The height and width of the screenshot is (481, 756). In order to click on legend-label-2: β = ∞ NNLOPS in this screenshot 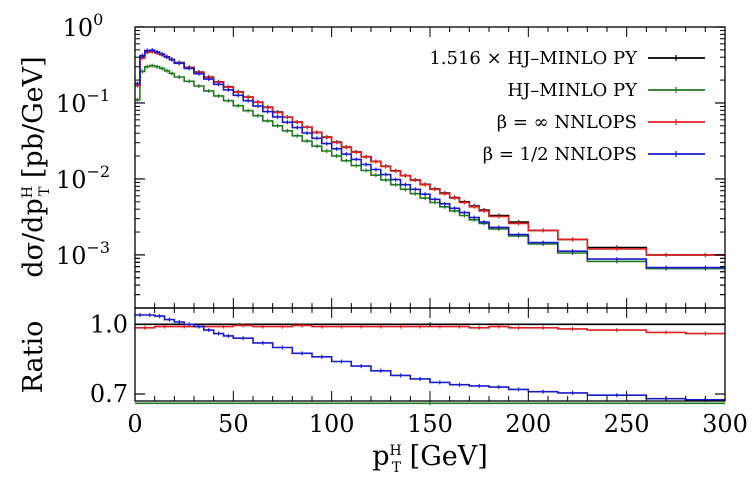, I will do `click(567, 122)`.